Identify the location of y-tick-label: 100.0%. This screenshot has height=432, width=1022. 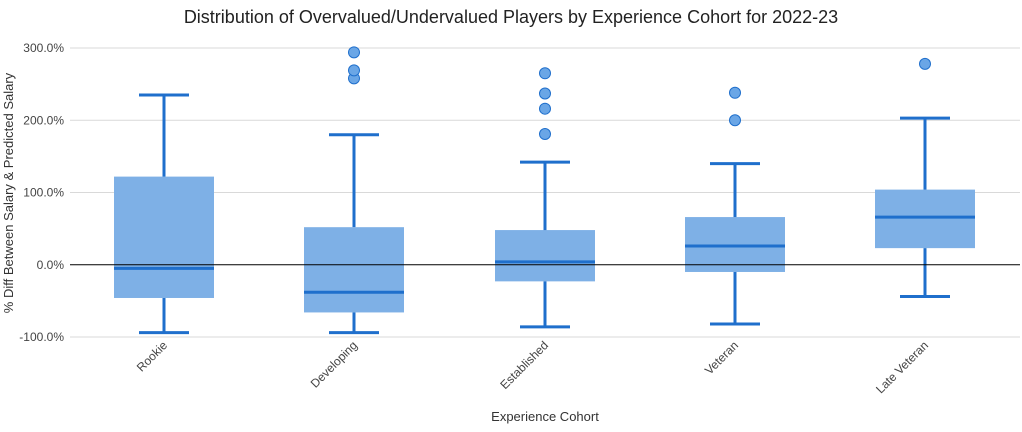
(43, 193).